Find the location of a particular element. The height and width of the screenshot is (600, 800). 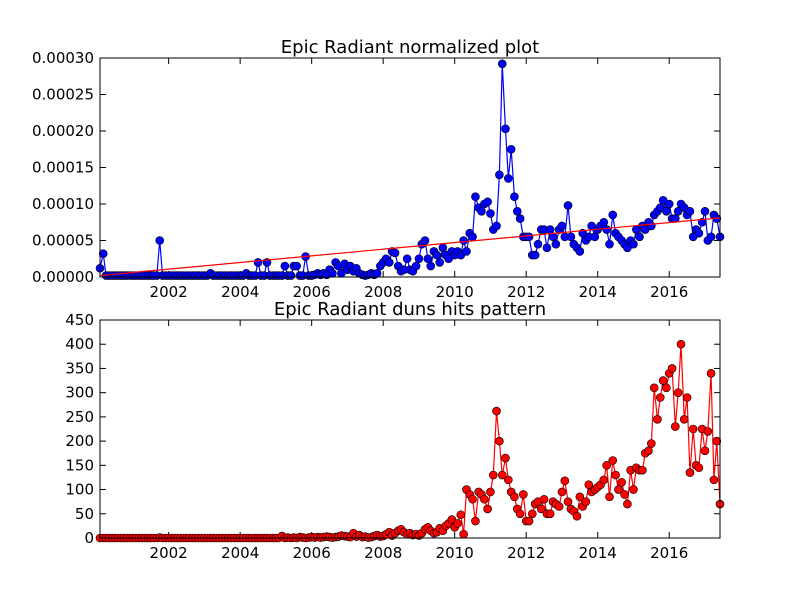

x-tick-label: 2014 is located at coordinates (598, 553).